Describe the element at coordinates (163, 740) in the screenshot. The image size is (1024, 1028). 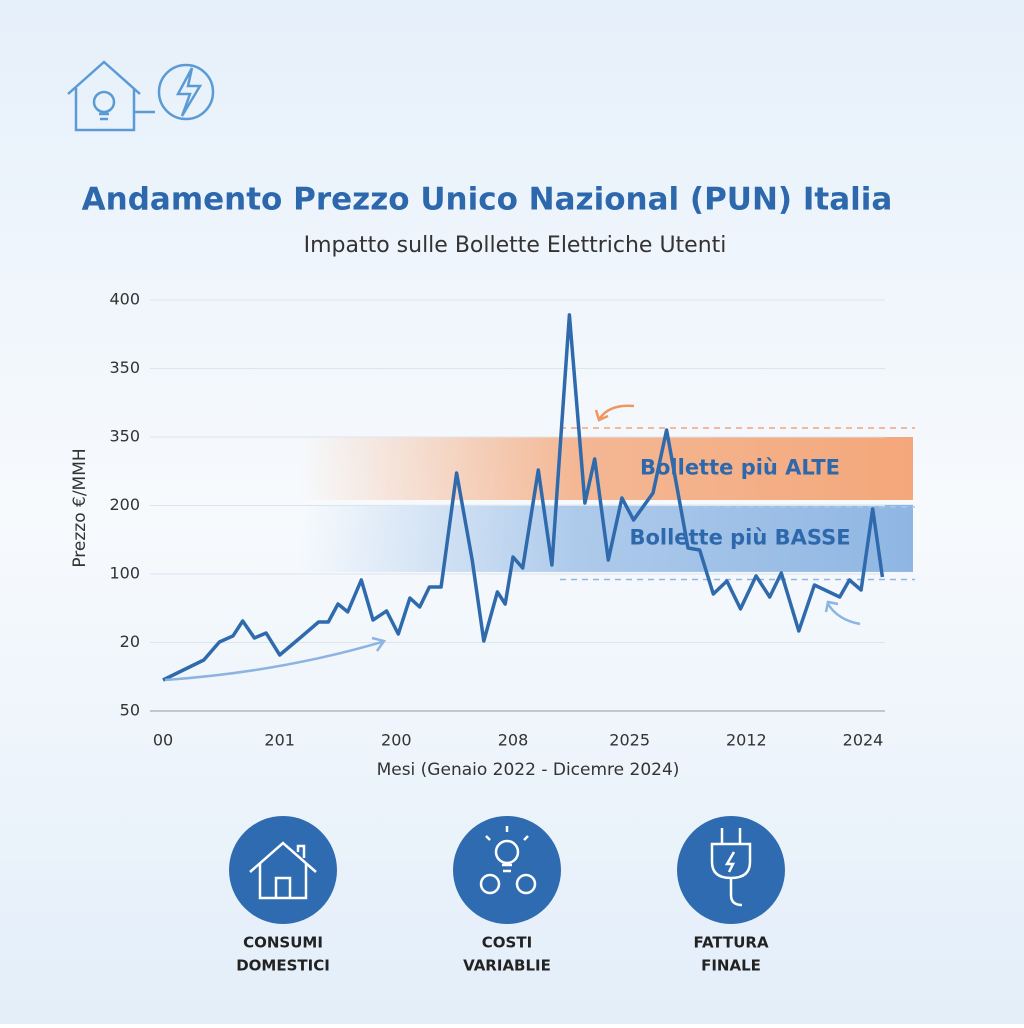
I see `x-tick-label: 00` at that location.